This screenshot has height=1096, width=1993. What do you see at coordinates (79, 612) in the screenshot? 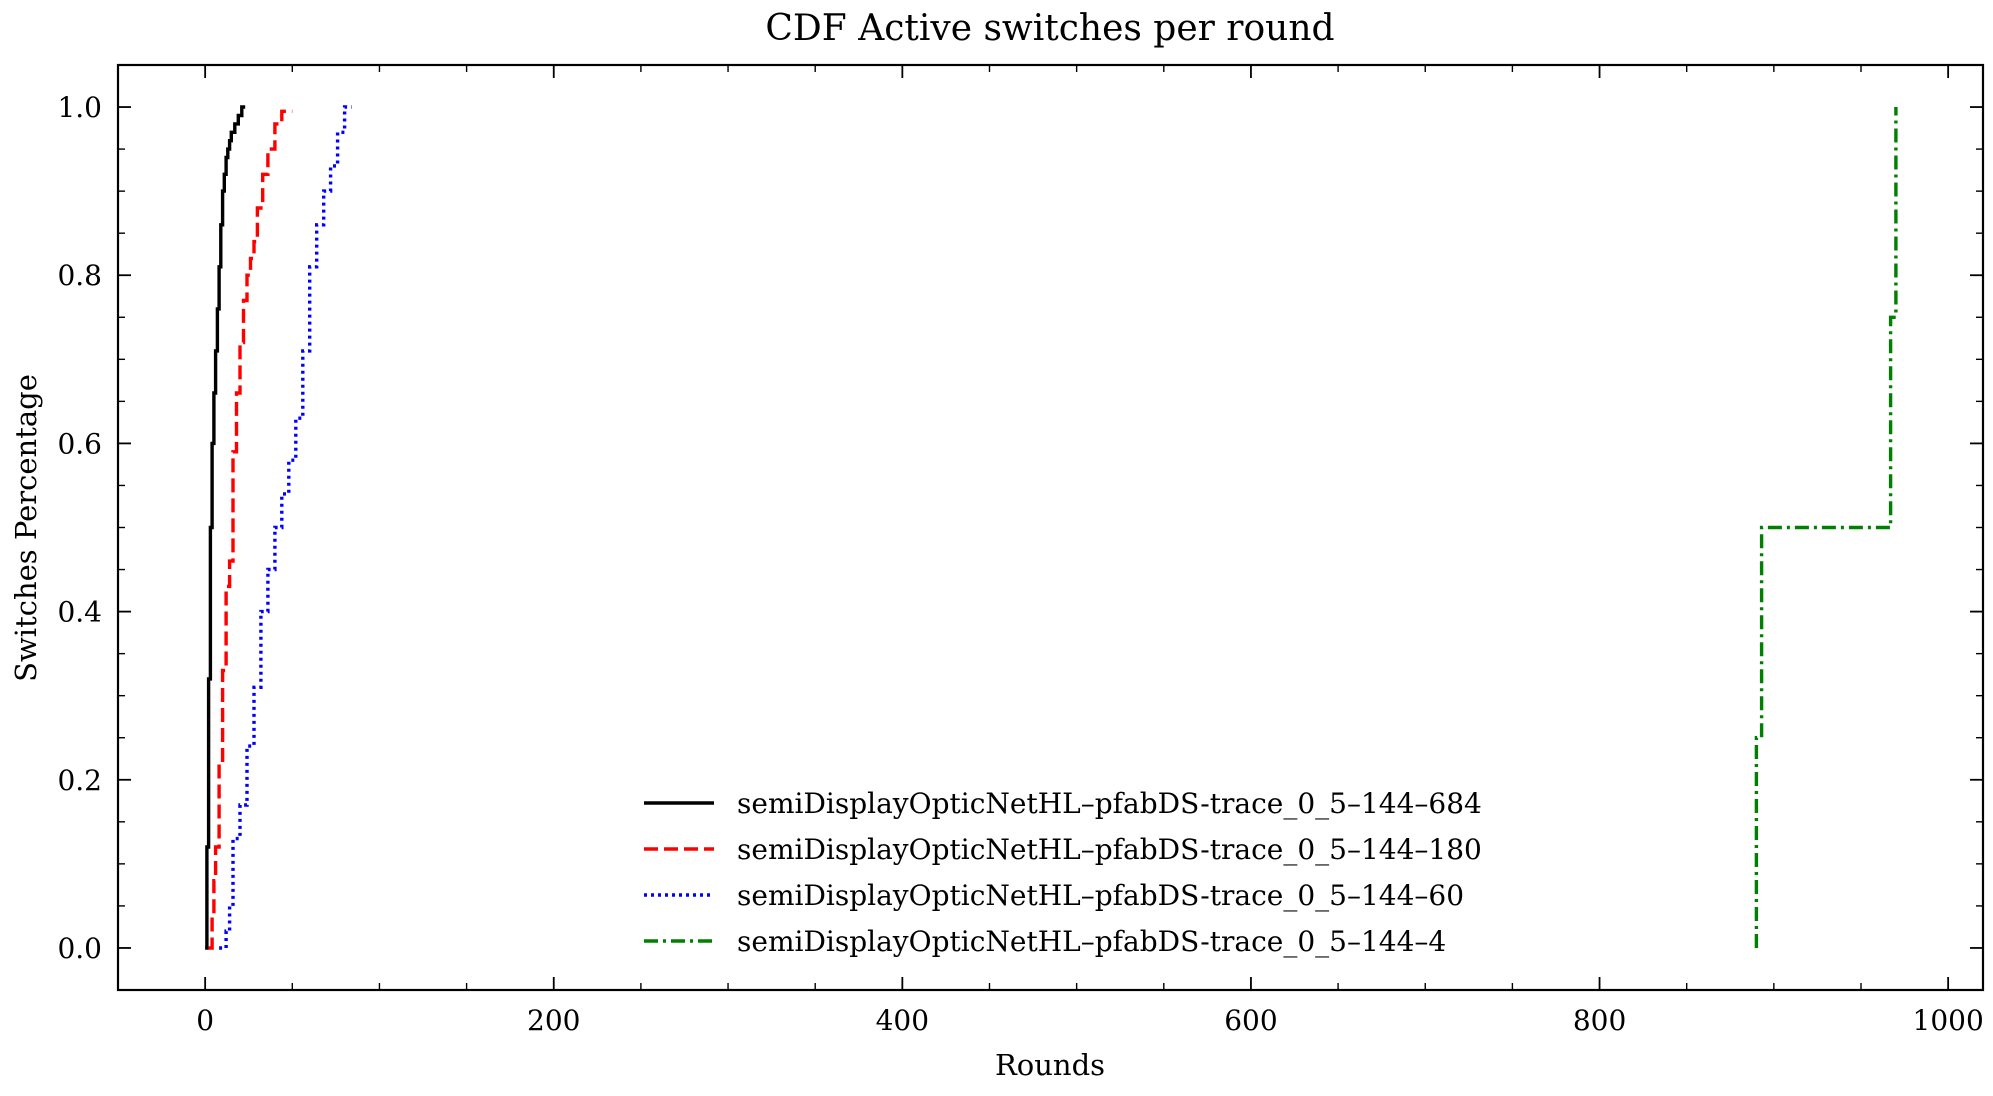
I see `y-tick-label-2: 0.4` at bounding box center [79, 612].